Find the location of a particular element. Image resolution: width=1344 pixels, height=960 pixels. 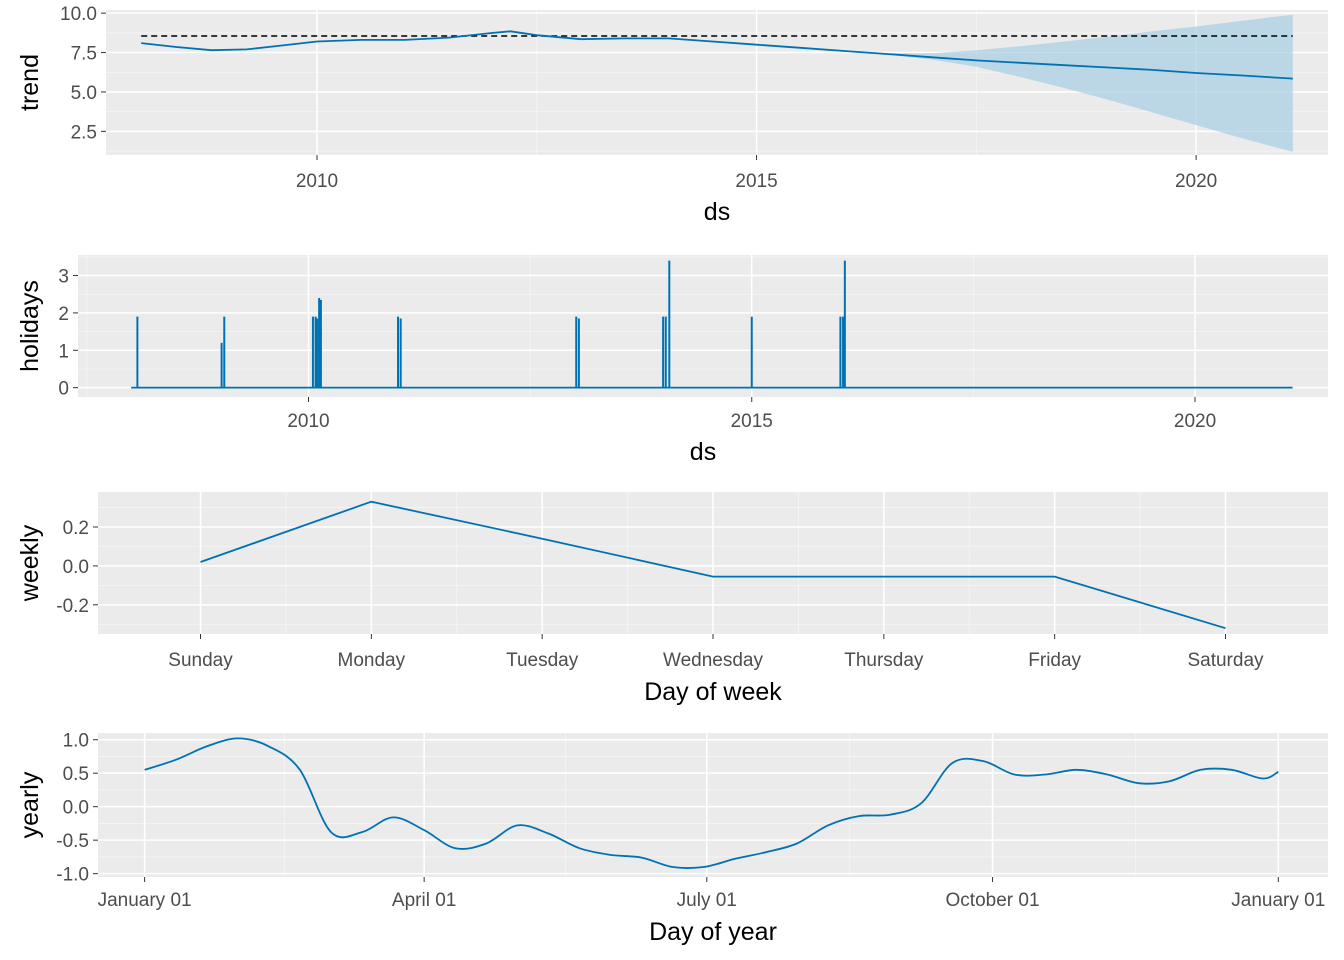

trend-xtick-label: 2020 is located at coordinates (1196, 181).